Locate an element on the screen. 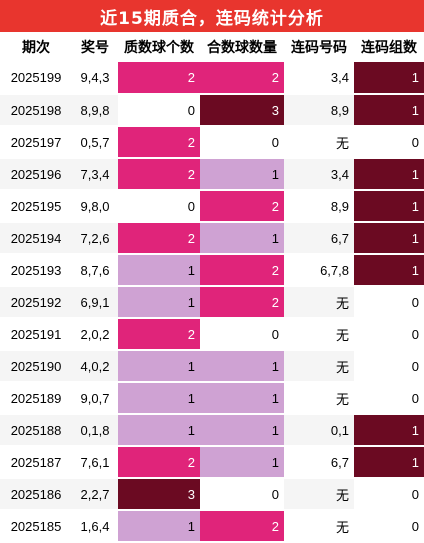 The width and height of the screenshot is (424, 543). table-row: 2025194 7,2,6 2 1 6,7 1 is located at coordinates (212, 238).